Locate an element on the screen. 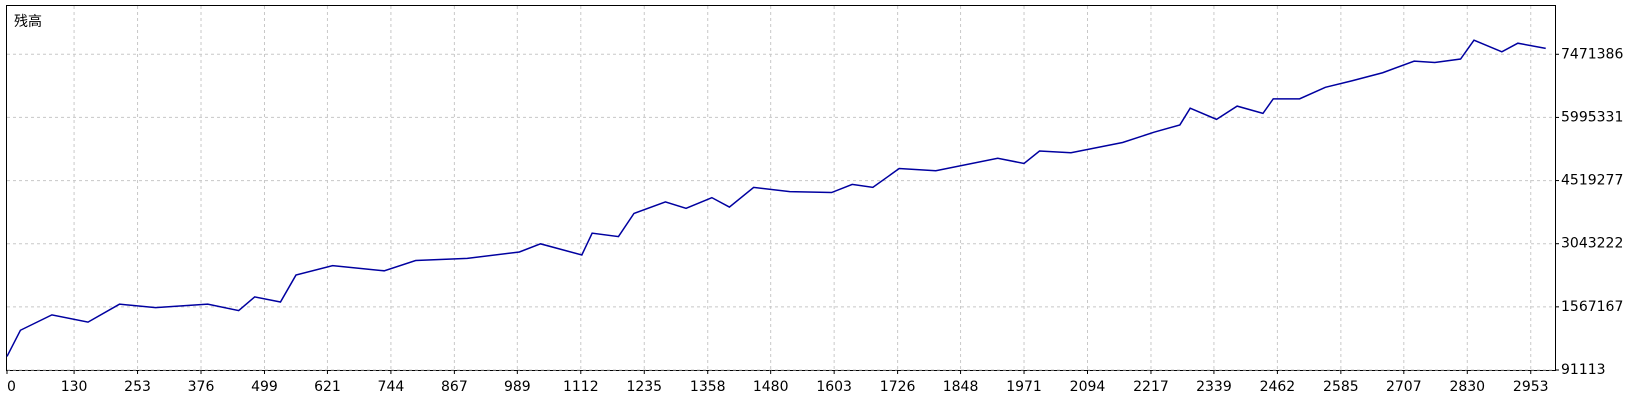 This screenshot has width=1640, height=400. x-tick-label: 989 is located at coordinates (517, 387).